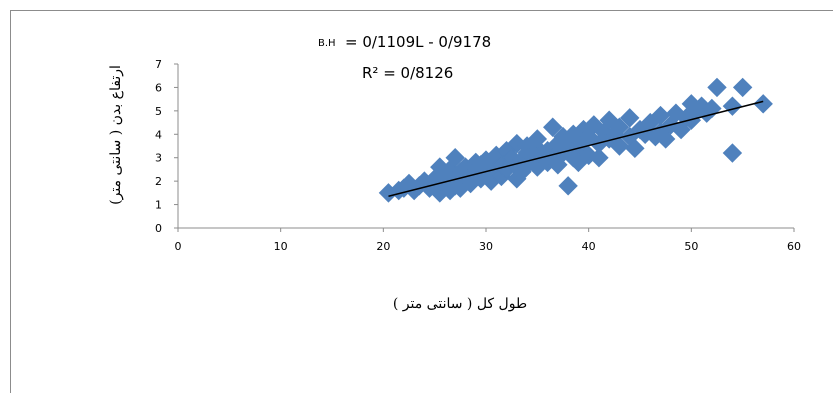 This screenshot has height=394, width=834. What do you see at coordinates (691, 246) in the screenshot?
I see `x-tick-label: 50` at bounding box center [691, 246].